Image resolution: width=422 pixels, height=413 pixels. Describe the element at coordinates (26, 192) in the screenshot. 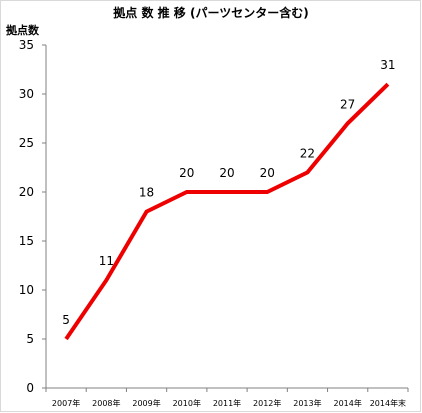

I see `y-tick-label: 20` at that location.